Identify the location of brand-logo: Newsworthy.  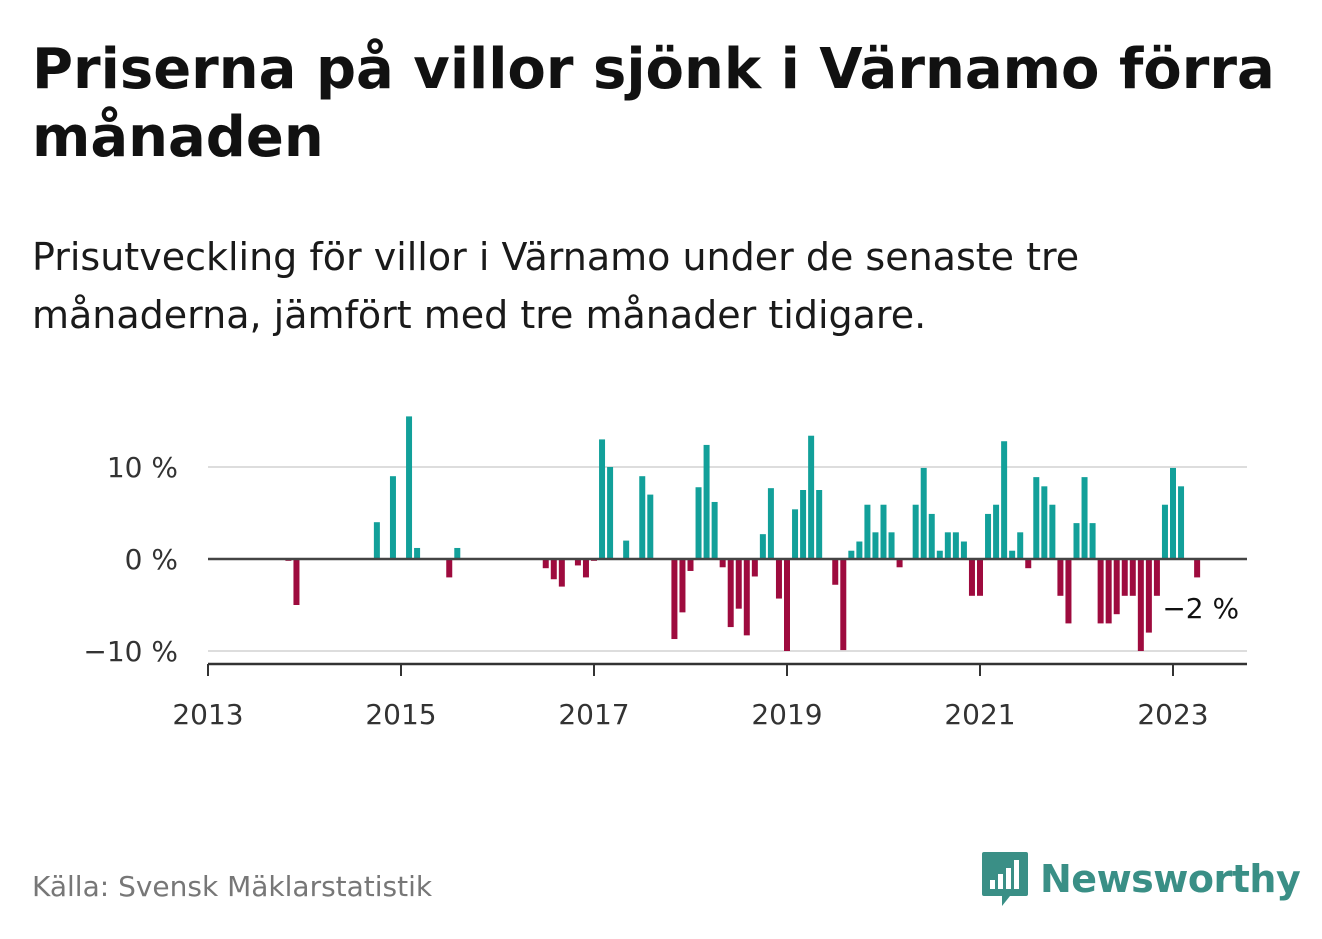
(1140, 879).